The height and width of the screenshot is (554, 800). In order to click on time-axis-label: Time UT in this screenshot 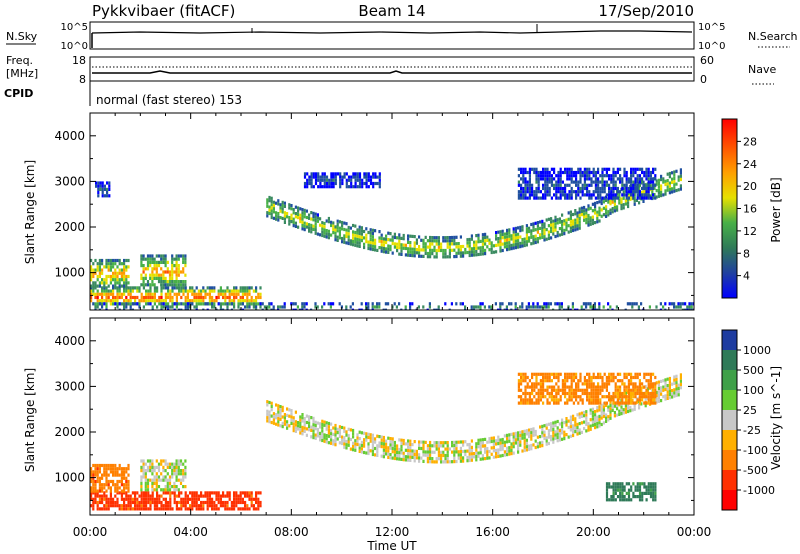, I will do `click(391, 546)`.